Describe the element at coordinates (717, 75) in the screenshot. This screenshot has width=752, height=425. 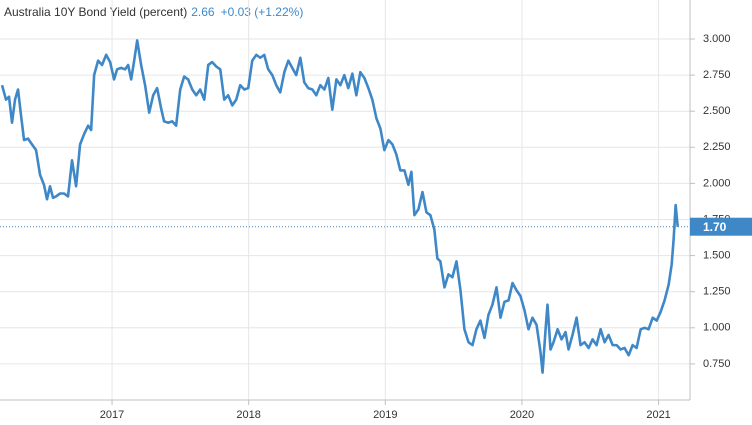
I see `y-tick-label: 2.750` at that location.